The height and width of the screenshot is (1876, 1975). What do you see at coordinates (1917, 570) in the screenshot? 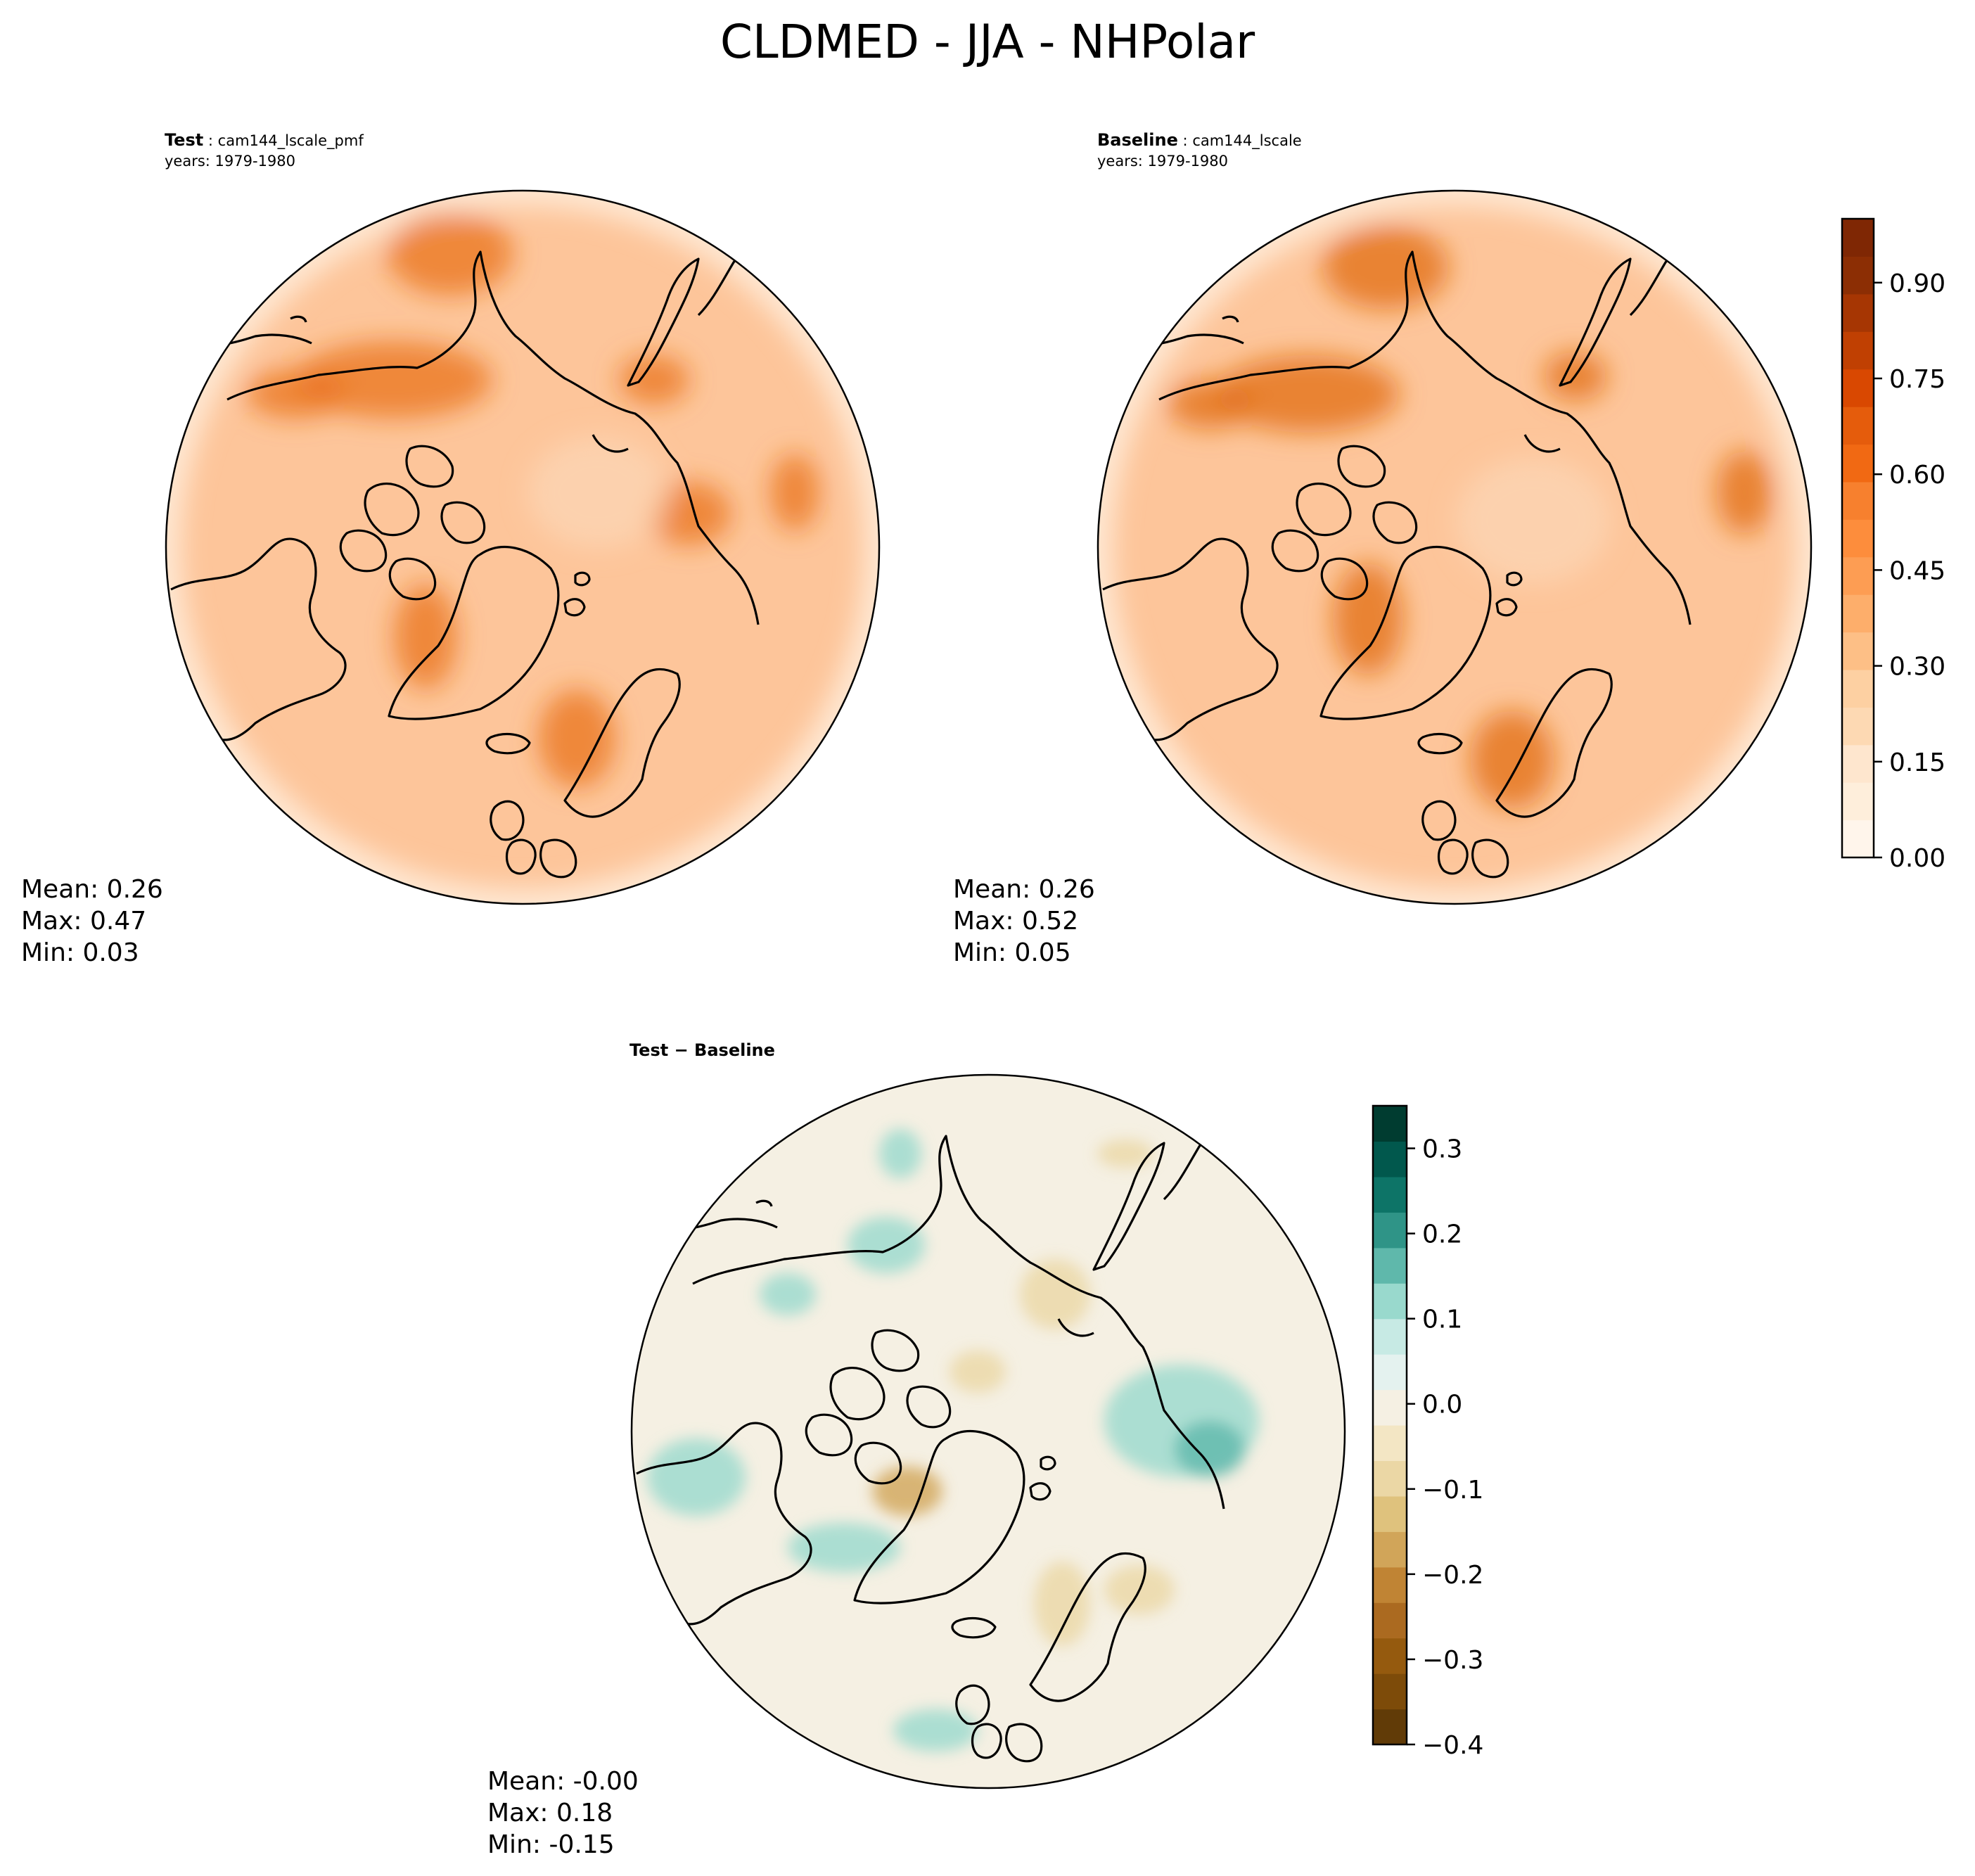
I see `colorbar-main-tick-label: 0.45` at bounding box center [1917, 570].